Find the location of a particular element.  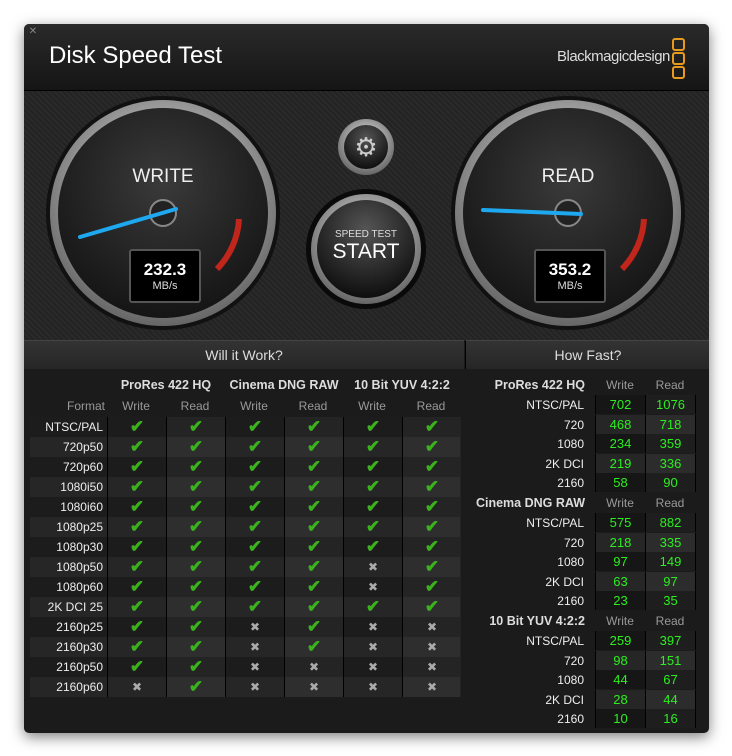

format-label: 2160 is located at coordinates (570, 719).